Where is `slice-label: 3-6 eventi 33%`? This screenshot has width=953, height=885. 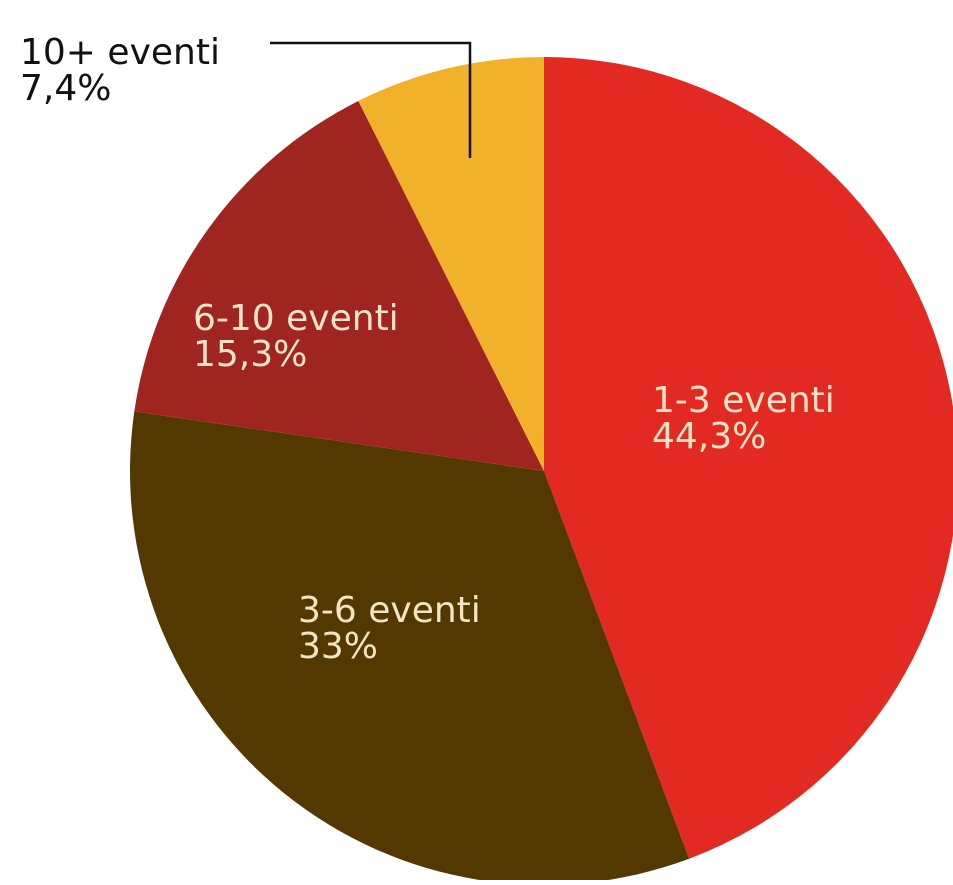 slice-label: 3-6 eventi 33% is located at coordinates (389, 628).